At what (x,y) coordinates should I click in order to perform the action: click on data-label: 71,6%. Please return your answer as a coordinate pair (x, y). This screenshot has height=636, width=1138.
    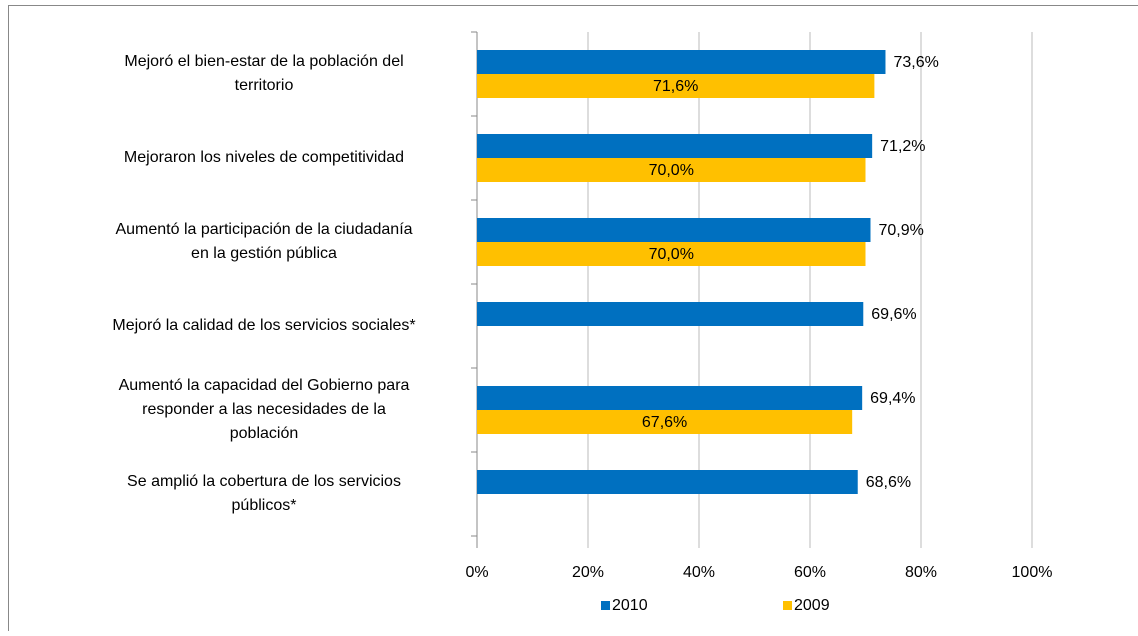
    Looking at the image, I should click on (675, 86).